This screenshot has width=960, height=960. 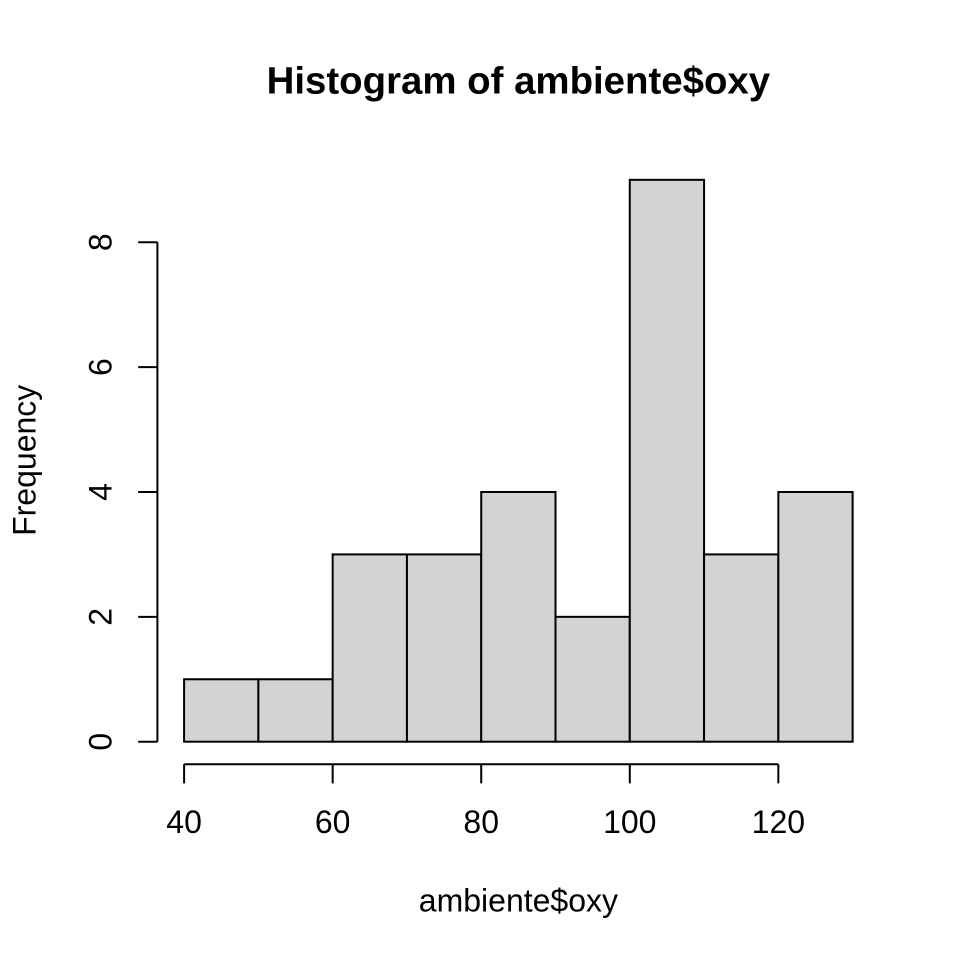 I want to click on svg-text: 0, so click(x=100, y=742).